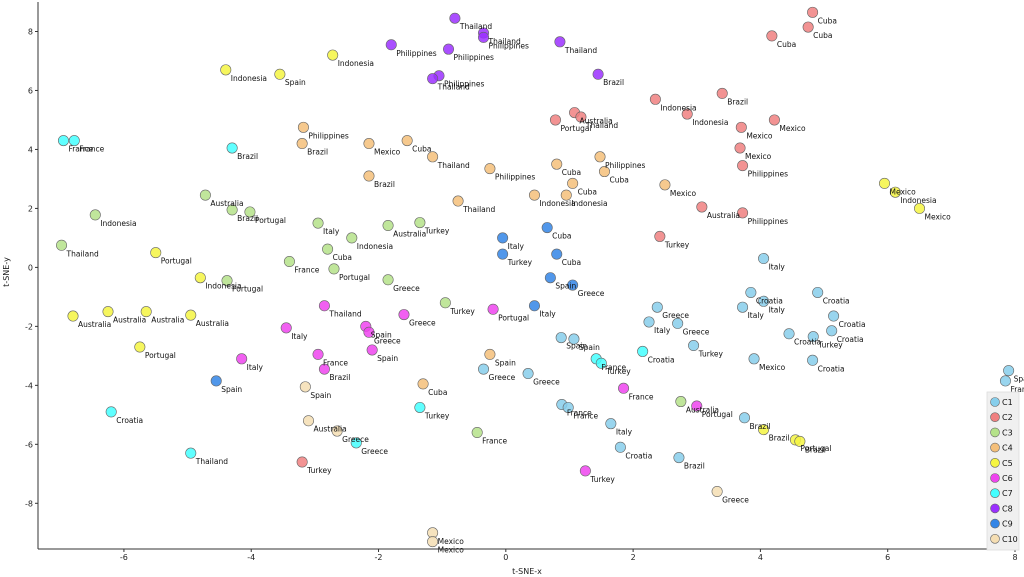 Image resolution: width=1024 pixels, height=577 pixels. Describe the element at coordinates (505, 557) in the screenshot. I see `x-tick-label: 0` at that location.